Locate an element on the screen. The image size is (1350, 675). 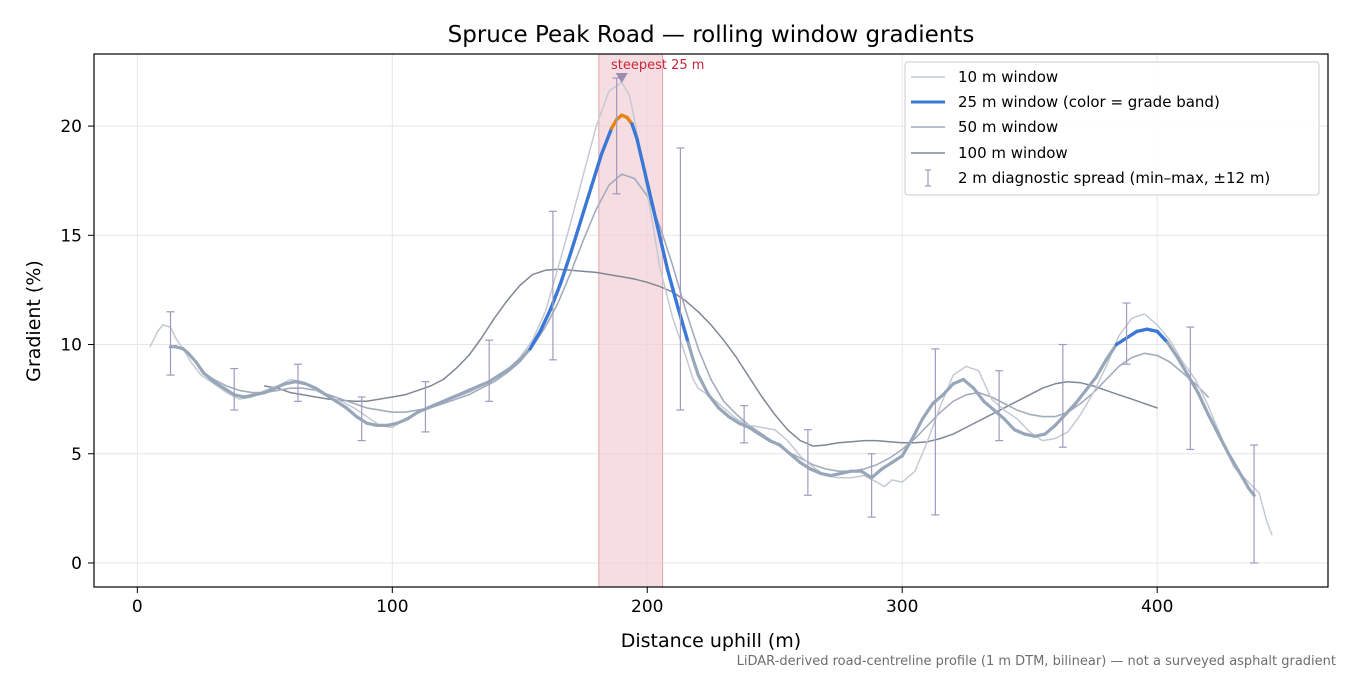
x-tick-label: 200 is located at coordinates (647, 607).